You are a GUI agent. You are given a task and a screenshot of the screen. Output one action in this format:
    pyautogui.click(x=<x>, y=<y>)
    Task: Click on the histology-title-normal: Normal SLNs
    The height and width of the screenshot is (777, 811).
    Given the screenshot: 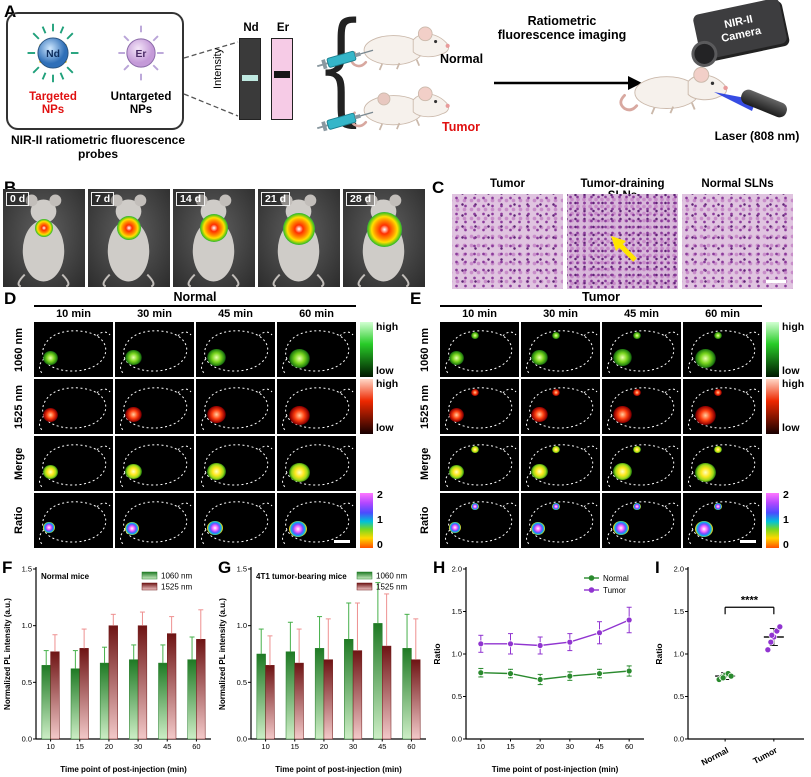 What is the action you would take?
    pyautogui.click(x=737, y=184)
    